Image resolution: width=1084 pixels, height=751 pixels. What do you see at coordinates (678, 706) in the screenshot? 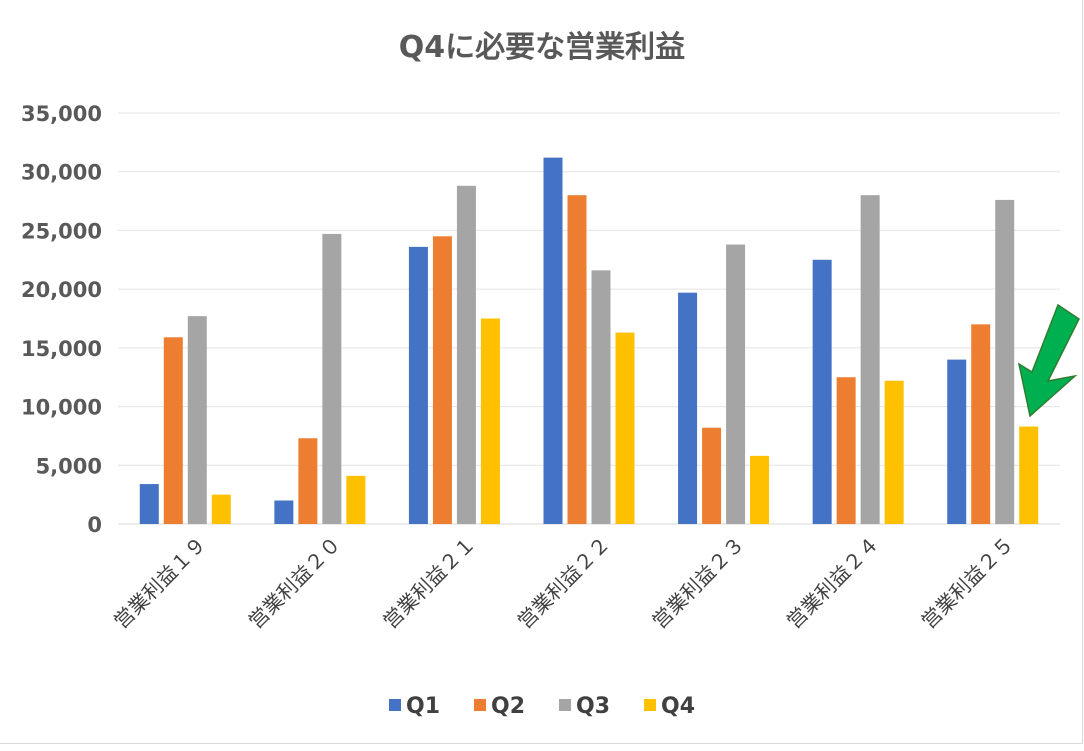
I see `legend-label-q4: Q4` at bounding box center [678, 706].